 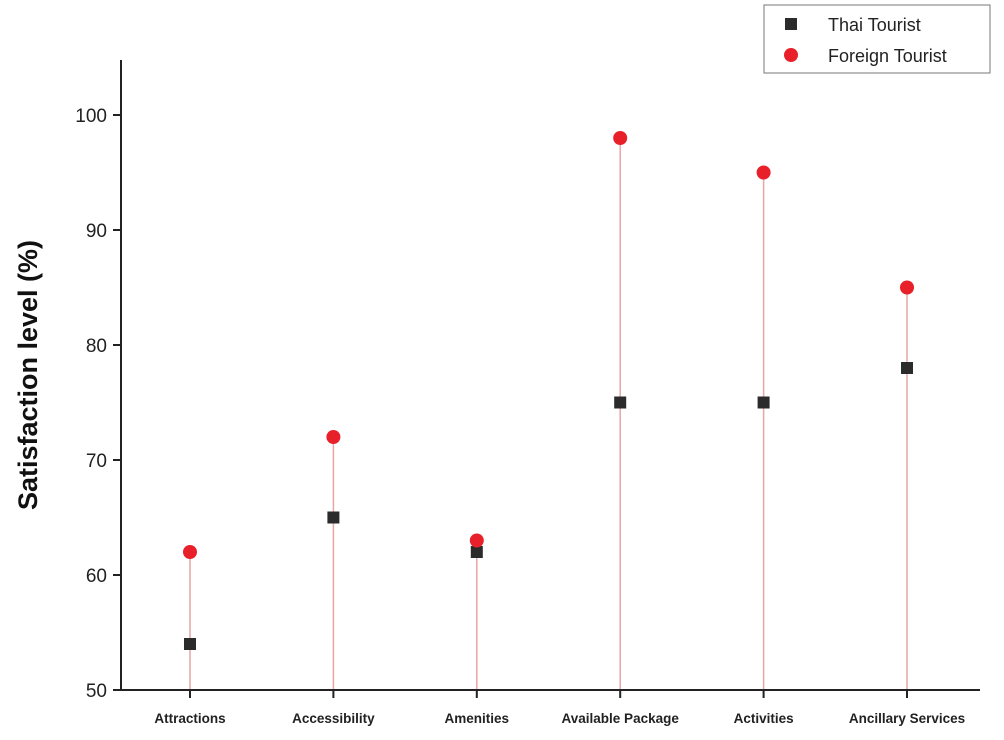 I want to click on y-tick-label: 60, so click(x=96, y=576).